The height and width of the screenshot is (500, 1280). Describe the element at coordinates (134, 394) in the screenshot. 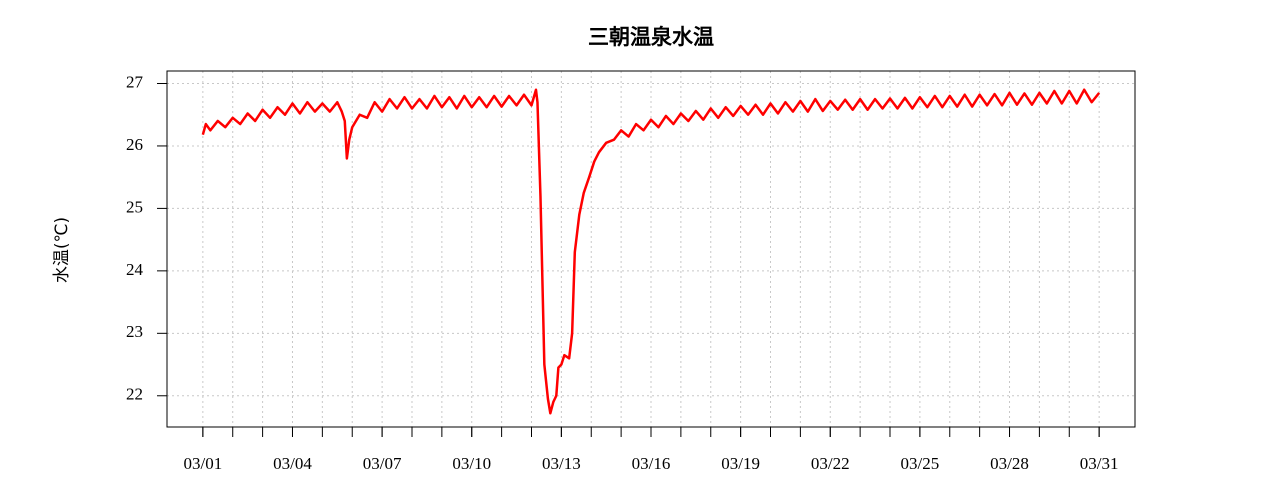

I see `y-tick-label: 22` at that location.